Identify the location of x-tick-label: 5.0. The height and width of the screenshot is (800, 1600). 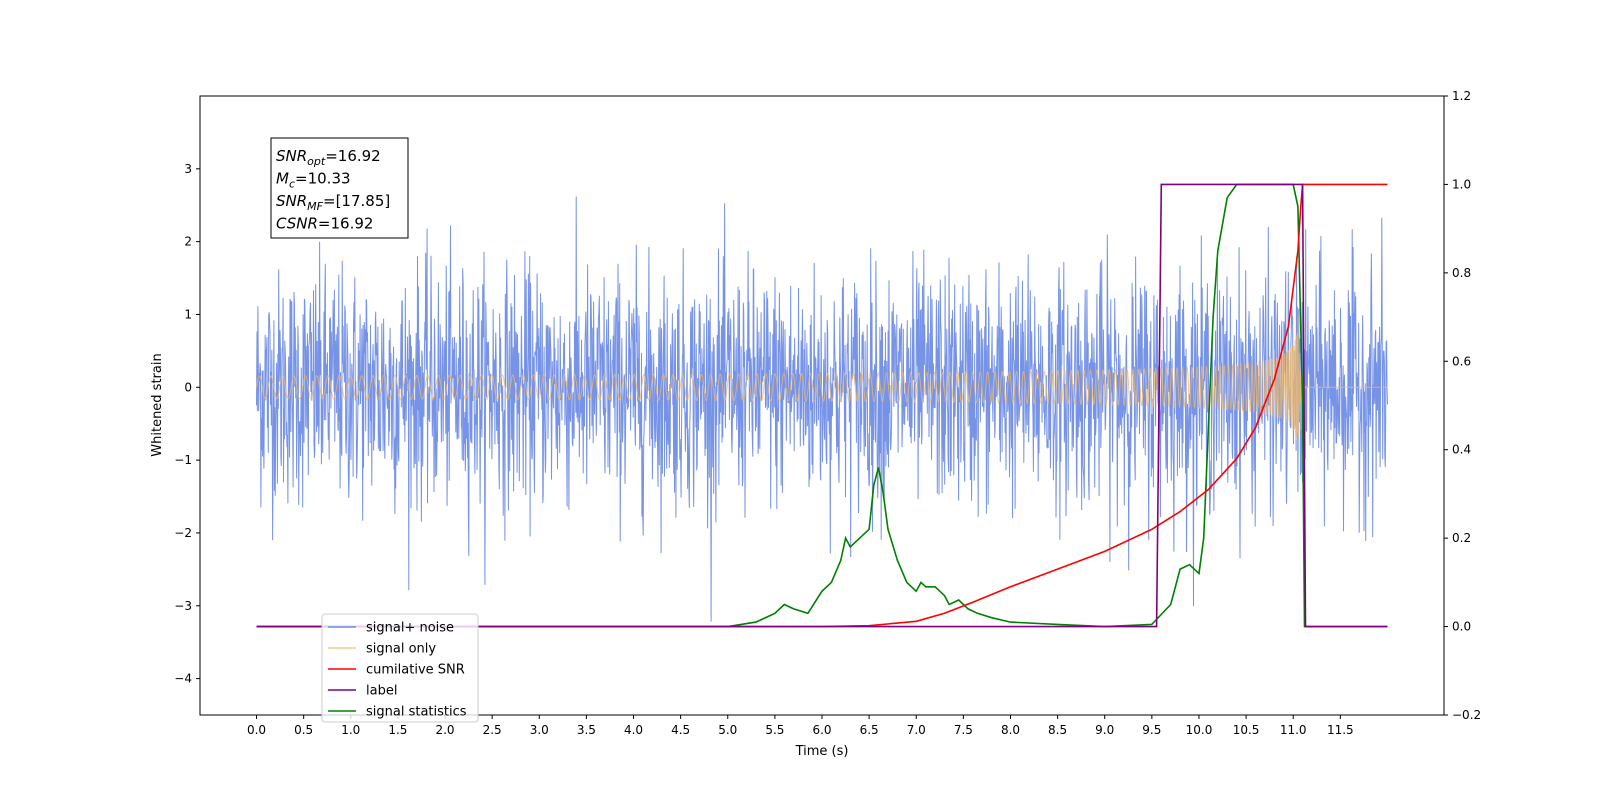
(727, 730).